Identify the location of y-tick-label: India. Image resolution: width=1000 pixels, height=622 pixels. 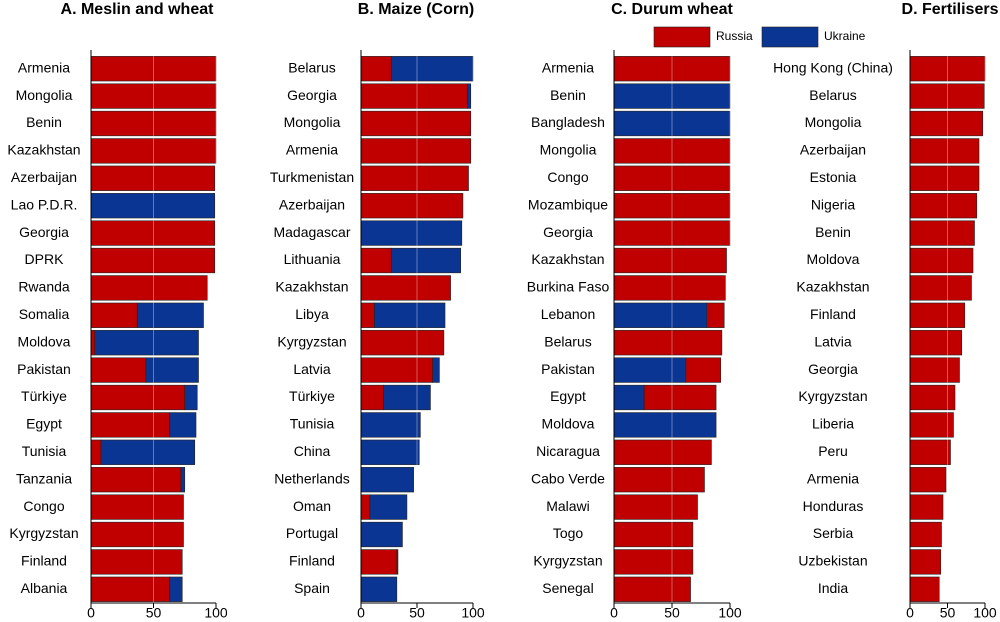
(833, 588).